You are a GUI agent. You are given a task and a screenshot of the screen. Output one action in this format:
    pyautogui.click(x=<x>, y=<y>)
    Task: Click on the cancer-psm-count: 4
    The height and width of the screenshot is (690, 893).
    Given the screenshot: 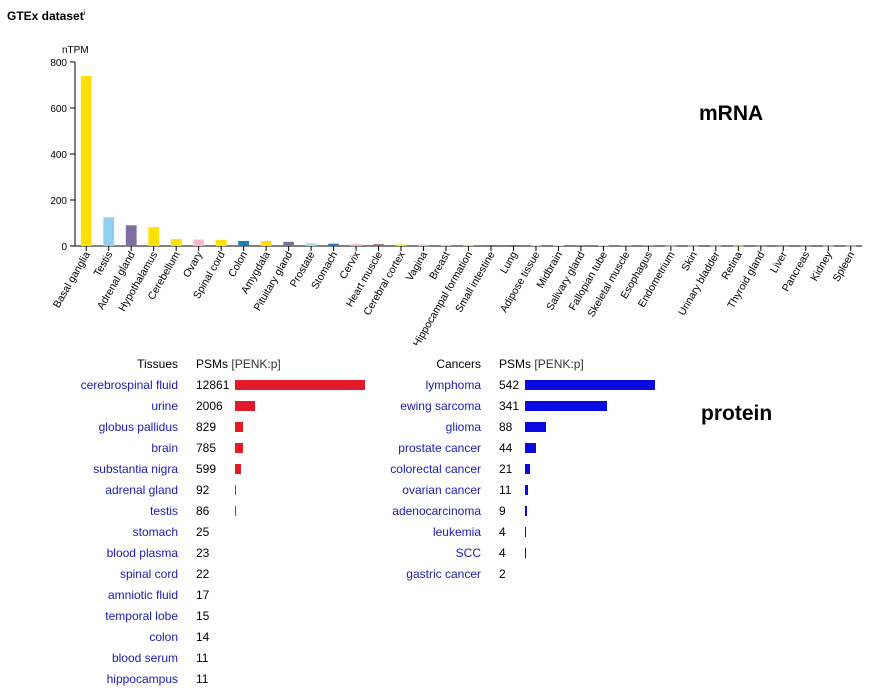 What is the action you would take?
    pyautogui.click(x=502, y=532)
    